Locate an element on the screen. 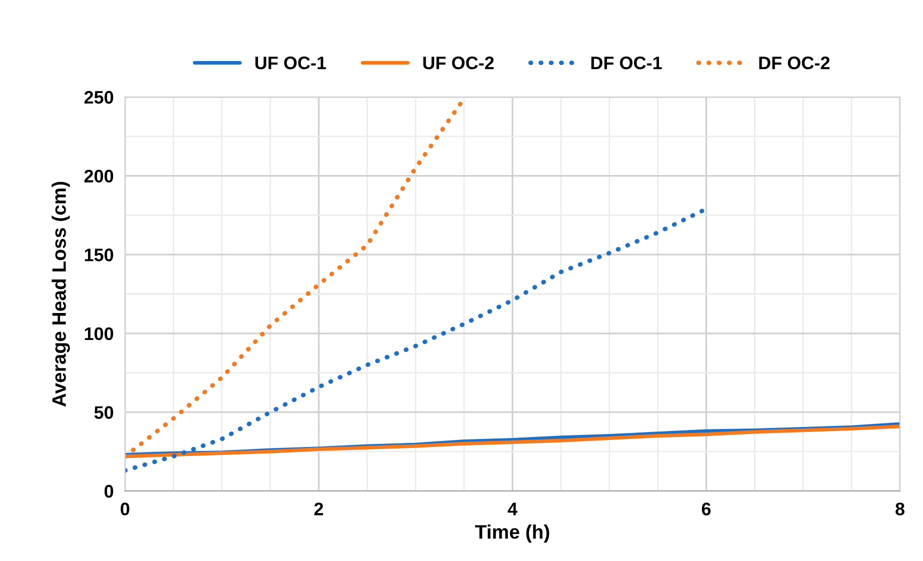 The width and height of the screenshot is (923, 561). y-tick-label: 150 is located at coordinates (99, 255).